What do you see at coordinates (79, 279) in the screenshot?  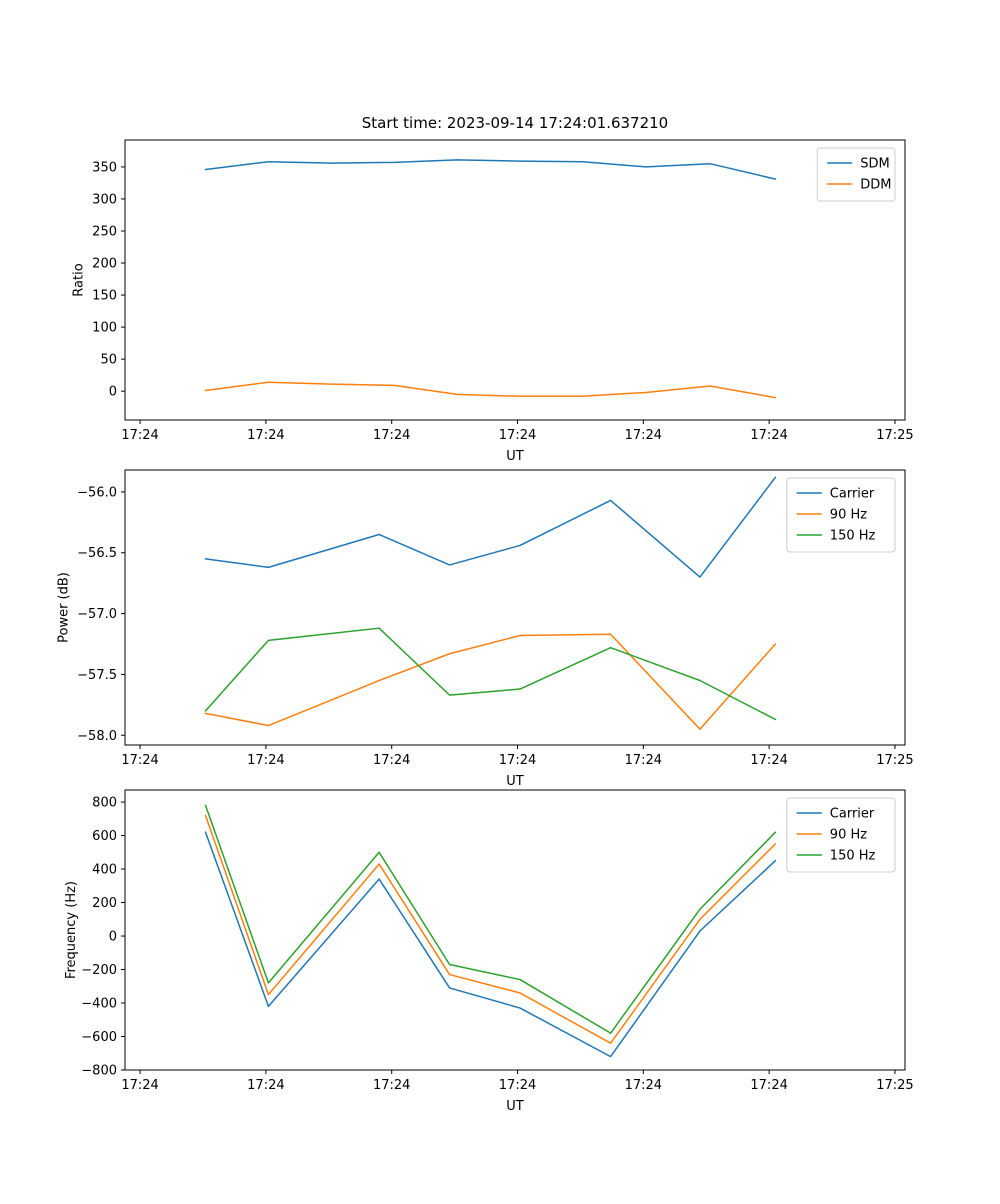 I see `y-axis-label: Ratio` at bounding box center [79, 279].